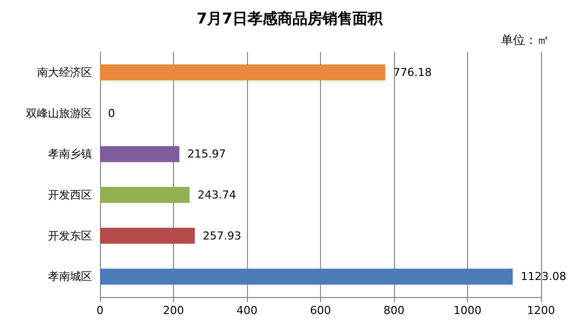 The height and width of the screenshot is (327, 579). Describe the element at coordinates (320, 310) in the screenshot. I see `x-tick-label: 600` at that location.